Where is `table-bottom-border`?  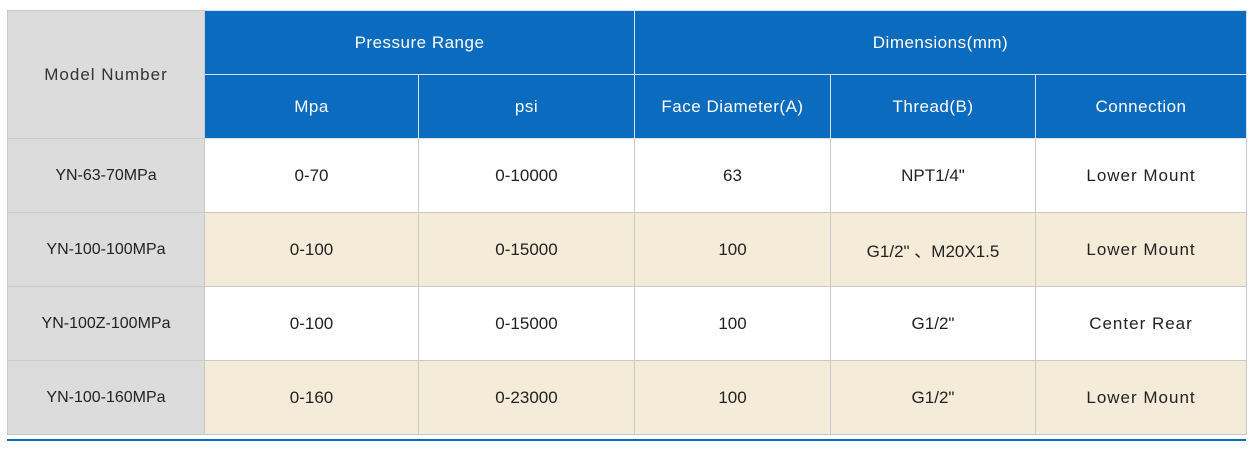
table-bottom-border is located at coordinates (626, 440).